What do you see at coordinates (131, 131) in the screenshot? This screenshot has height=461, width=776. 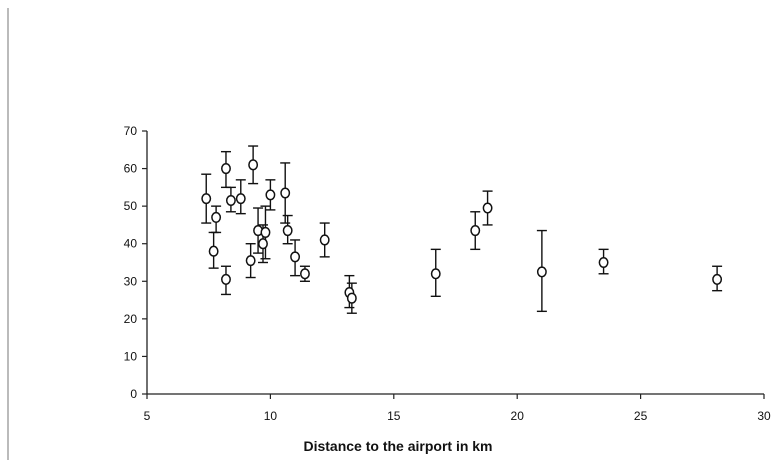 I see `y-tick-label: 70` at bounding box center [131, 131].